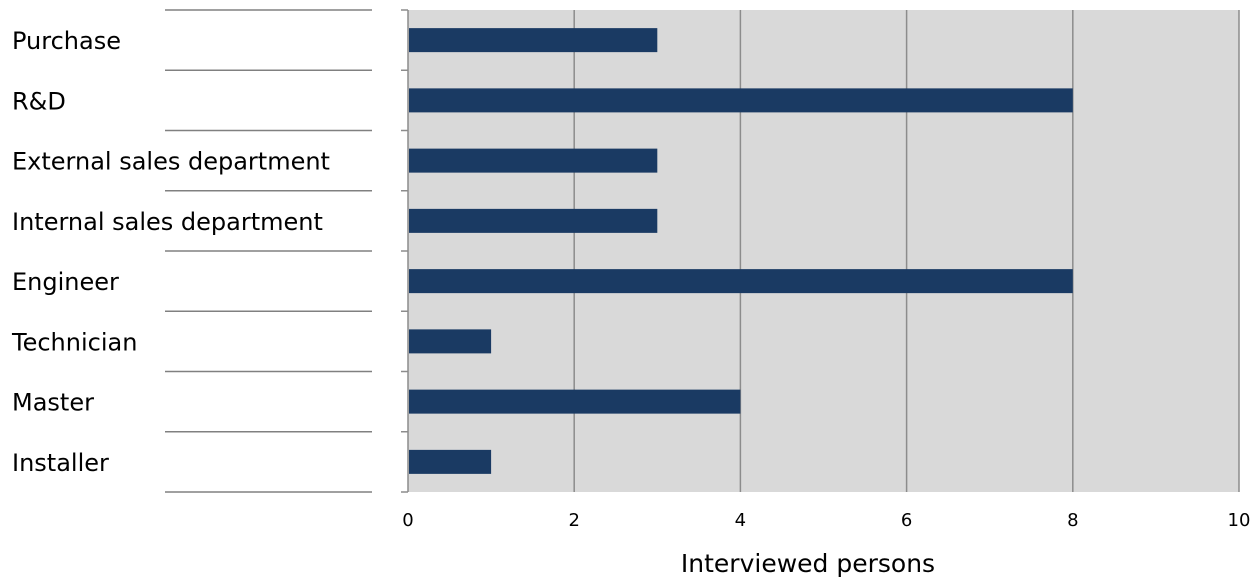 The height and width of the screenshot is (584, 1255). I want to click on category-label: Technician, so click(74, 342).